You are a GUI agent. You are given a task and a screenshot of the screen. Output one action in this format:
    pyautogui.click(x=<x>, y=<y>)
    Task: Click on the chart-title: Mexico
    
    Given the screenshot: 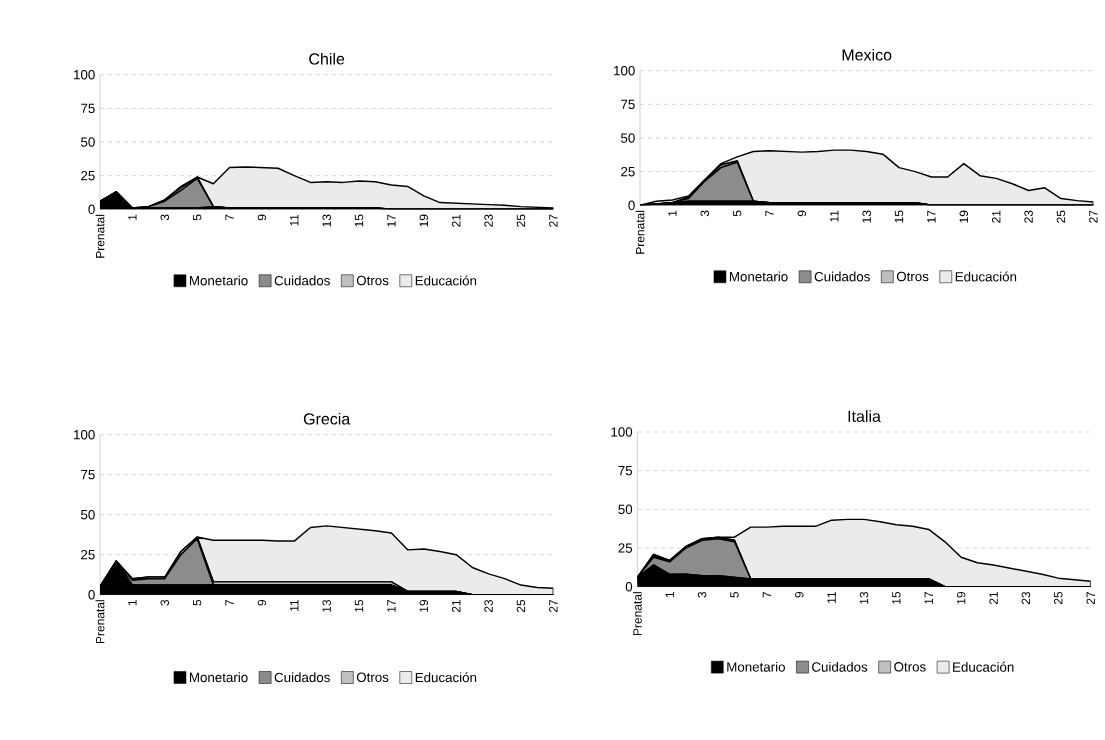 What is the action you would take?
    pyautogui.click(x=867, y=54)
    